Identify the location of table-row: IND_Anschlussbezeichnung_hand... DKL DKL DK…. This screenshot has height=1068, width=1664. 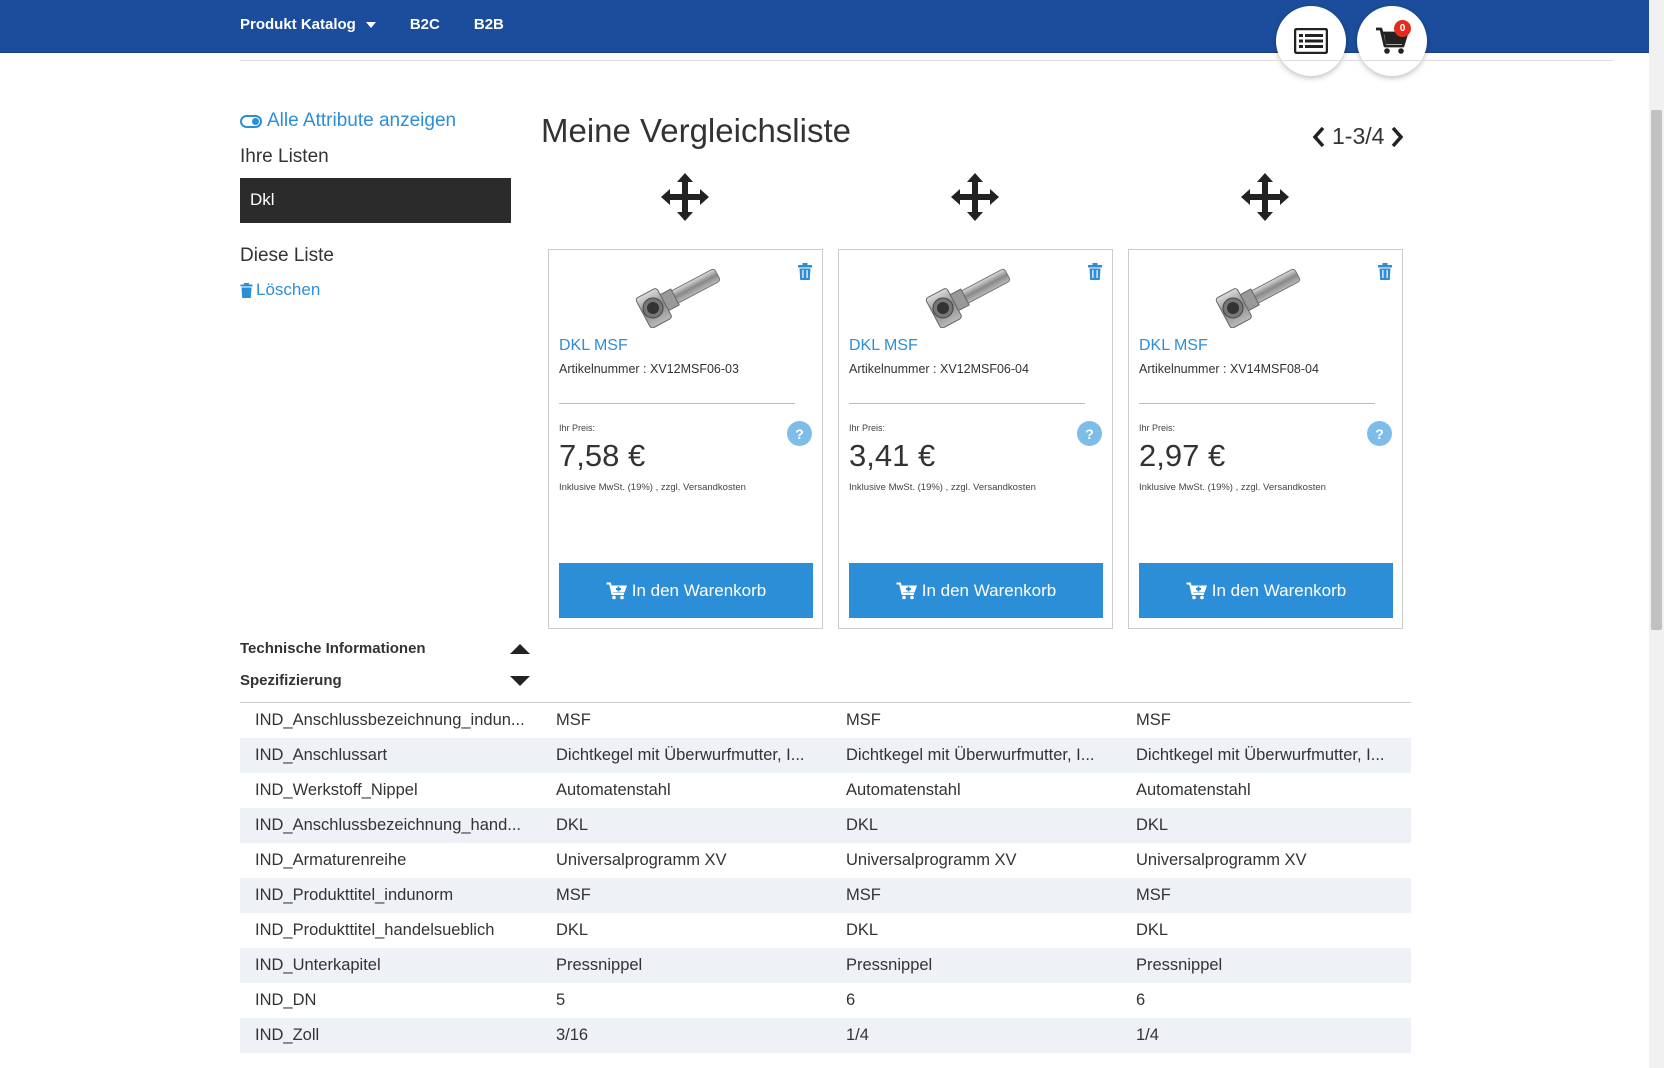
(825, 825).